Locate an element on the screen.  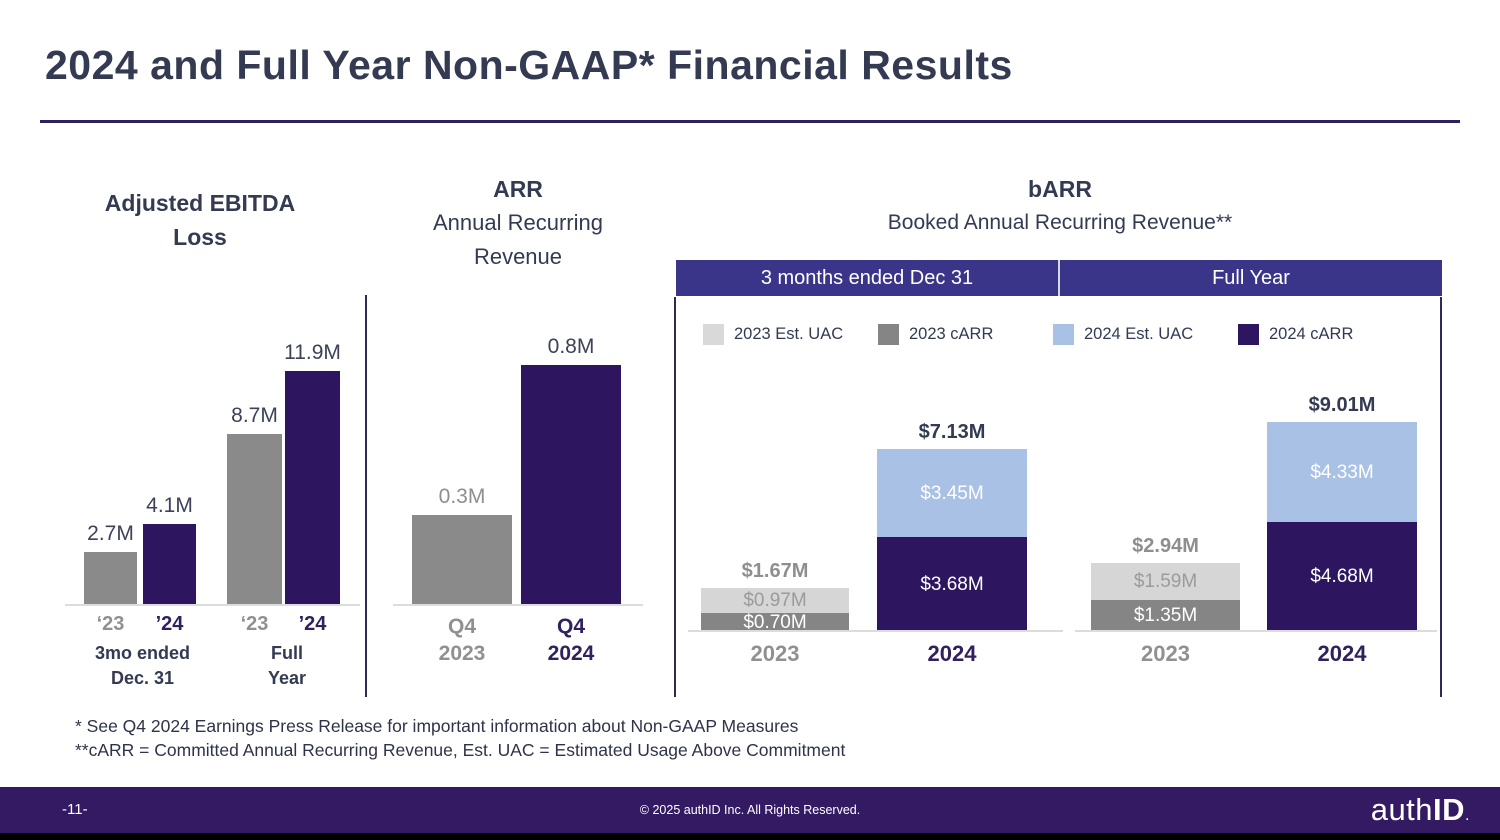
segment-label: $3.45M is located at coordinates (952, 493).